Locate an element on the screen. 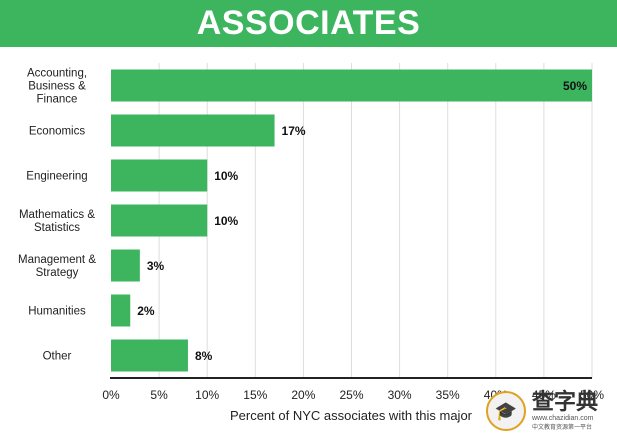 The height and width of the screenshot is (445, 617). x-tick-label: 20% is located at coordinates (303, 395).